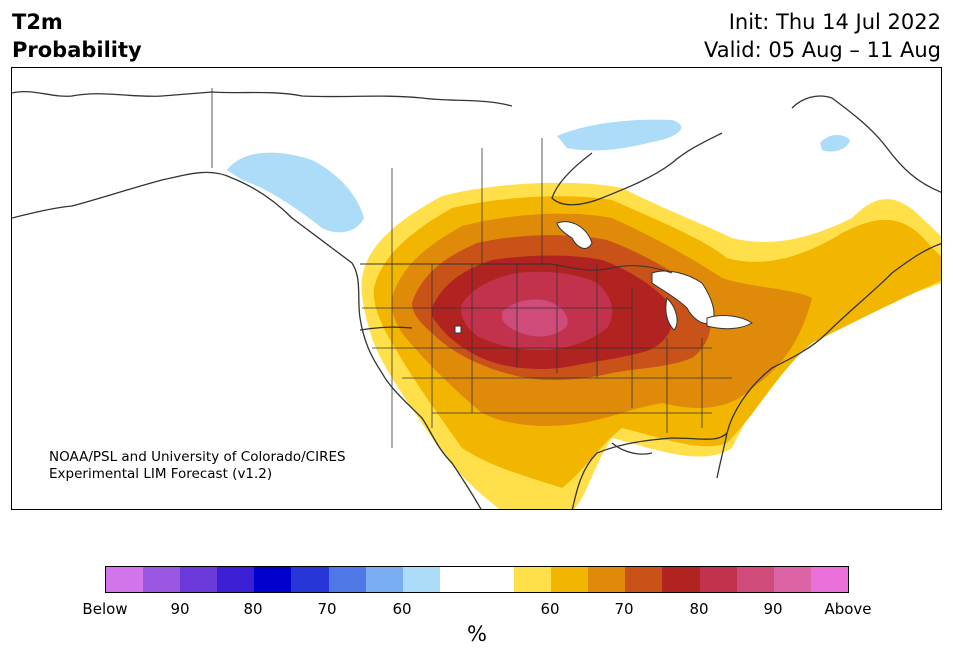  What do you see at coordinates (77, 50) in the screenshot?
I see `title-line-2: Probability` at bounding box center [77, 50].